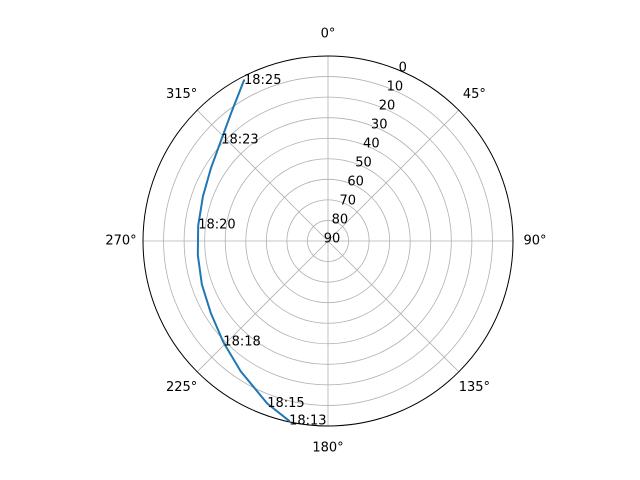  Describe the element at coordinates (474, 387) in the screenshot. I see `angle-tick-label: 135°` at that location.